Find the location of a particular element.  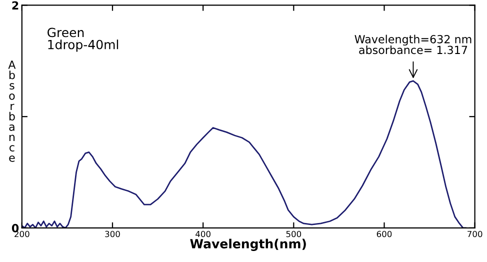

x-tick-label: 600 is located at coordinates (384, 234).